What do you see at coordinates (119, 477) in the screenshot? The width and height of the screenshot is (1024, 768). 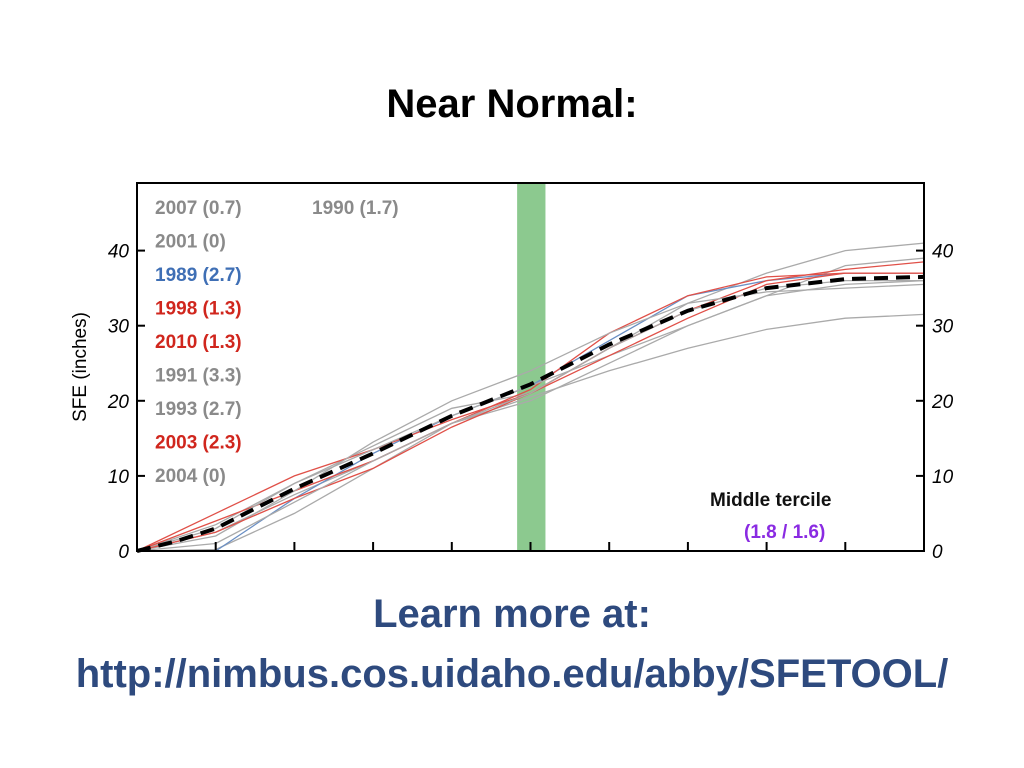 I see `y-tick-label-left: 10` at bounding box center [119, 477].